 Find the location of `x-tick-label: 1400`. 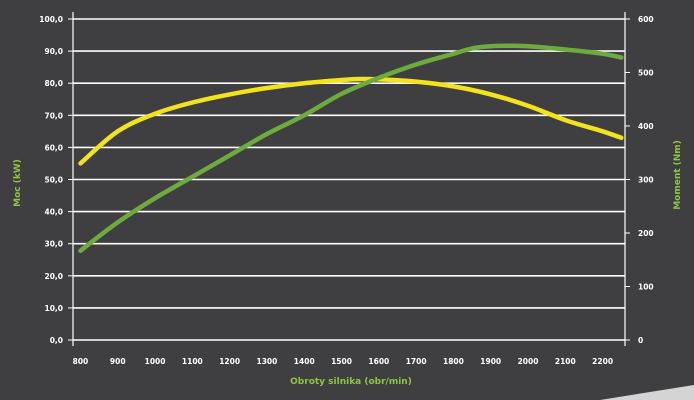

x-tick-label: 1400 is located at coordinates (304, 361).